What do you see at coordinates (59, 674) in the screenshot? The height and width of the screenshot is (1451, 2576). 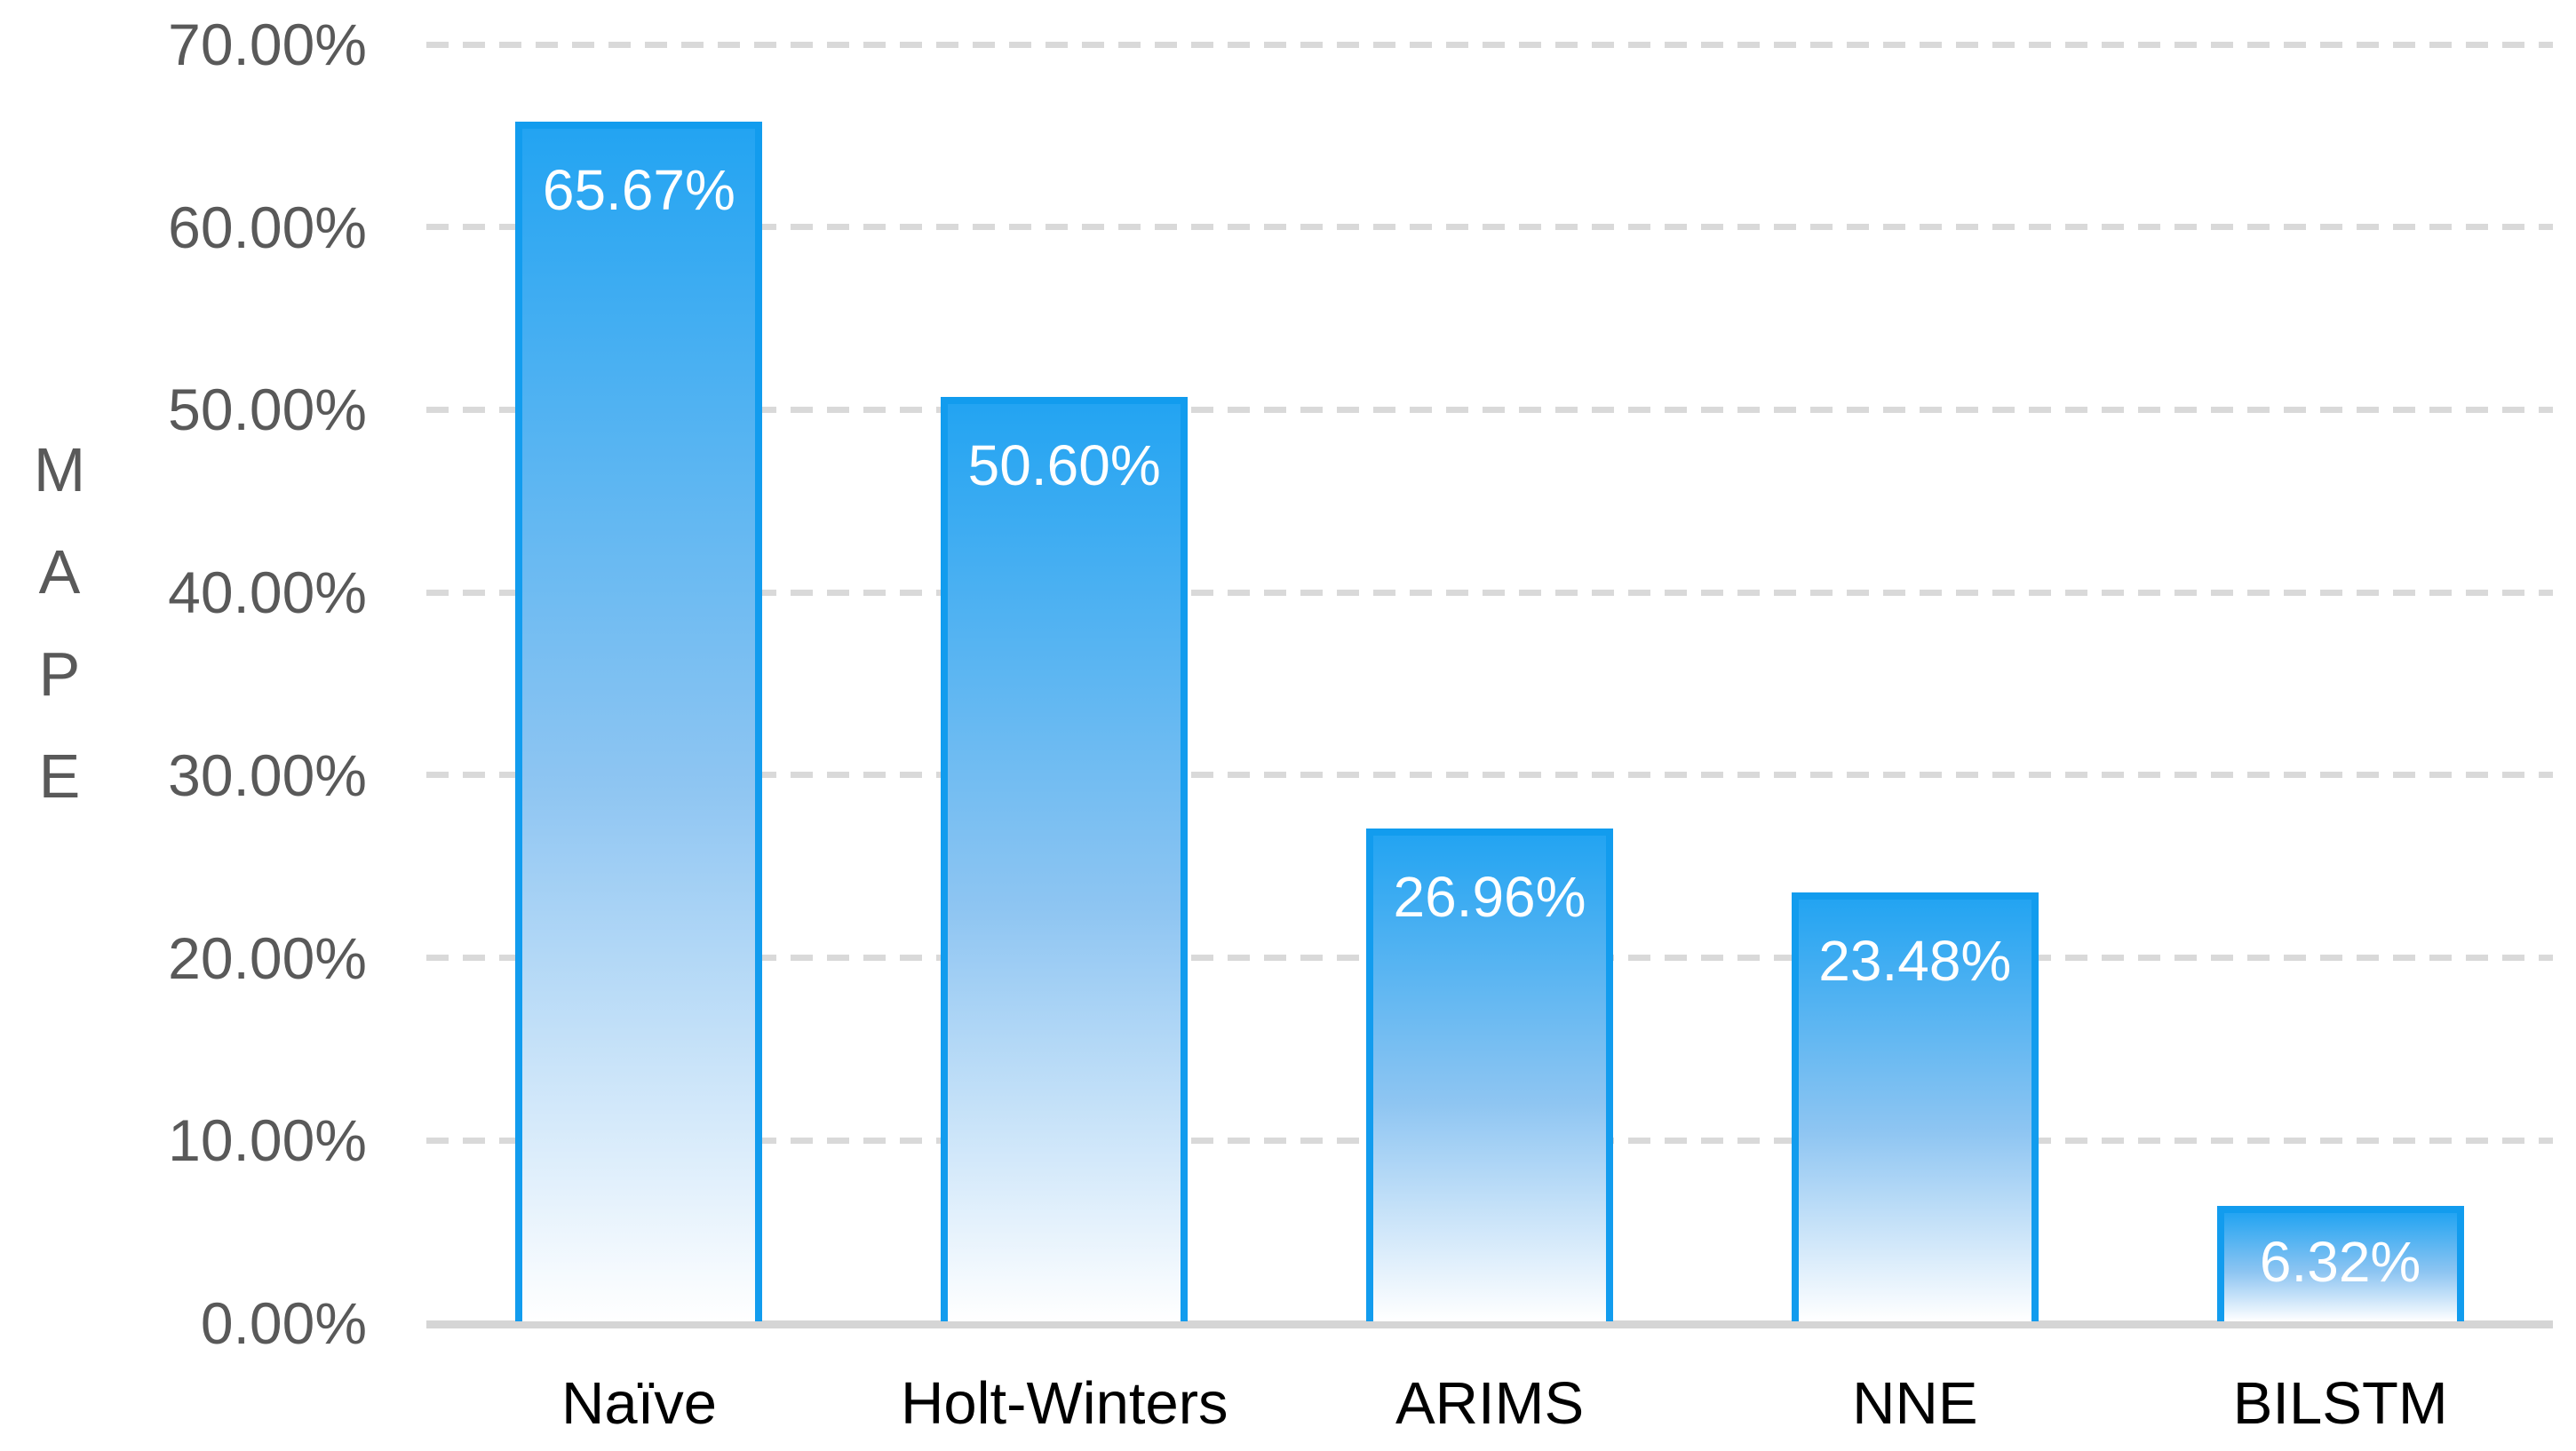 I see `y-axis-title-letter: P` at bounding box center [59, 674].